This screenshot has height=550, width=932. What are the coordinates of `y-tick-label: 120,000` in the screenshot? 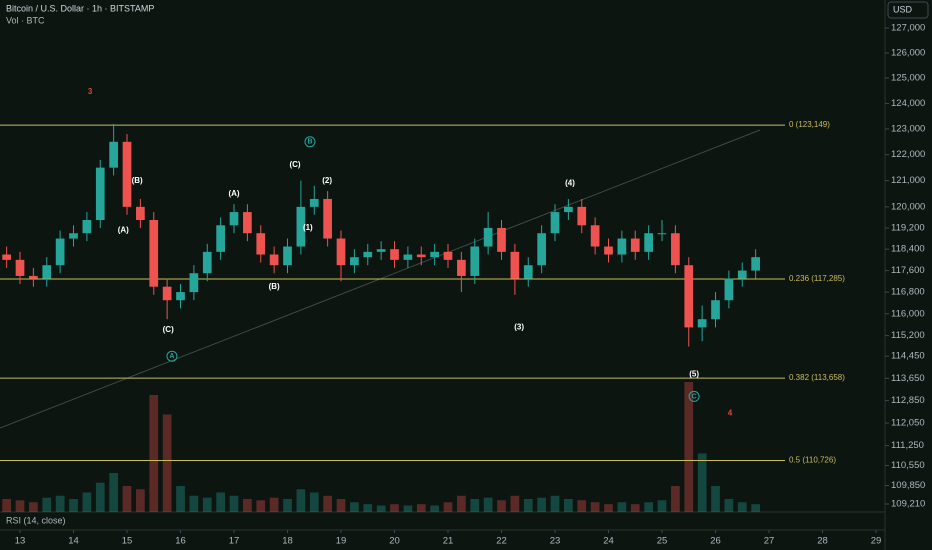 It's located at (908, 206).